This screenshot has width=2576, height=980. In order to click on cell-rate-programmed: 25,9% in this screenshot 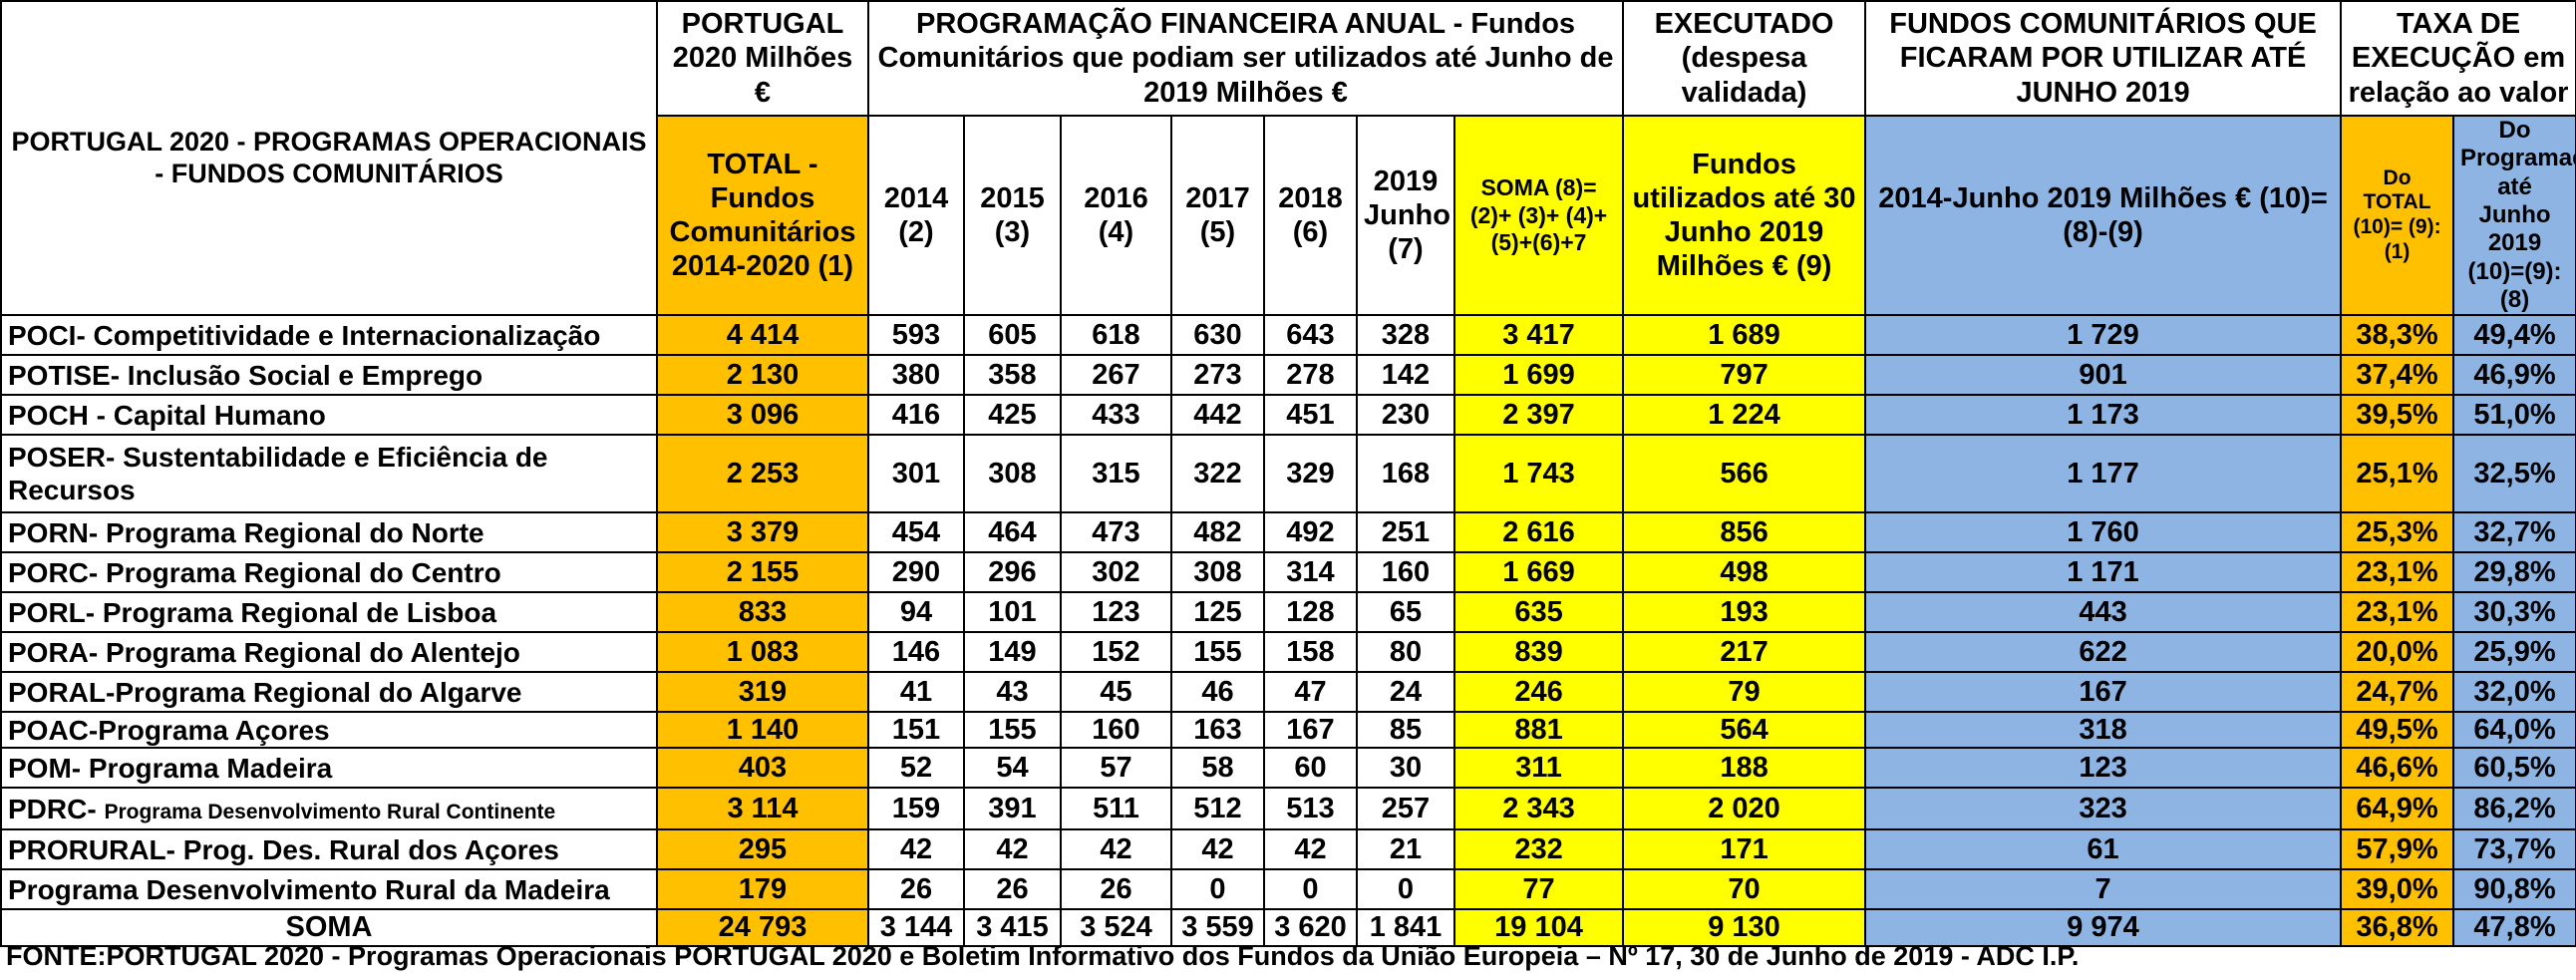, I will do `click(2514, 652)`.